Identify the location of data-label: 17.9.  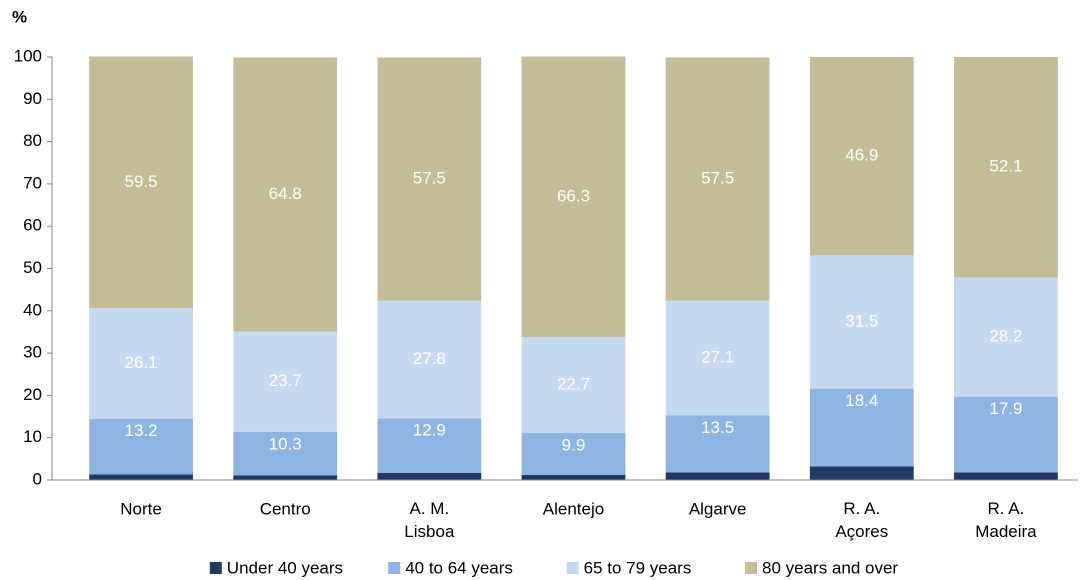
(1005, 408).